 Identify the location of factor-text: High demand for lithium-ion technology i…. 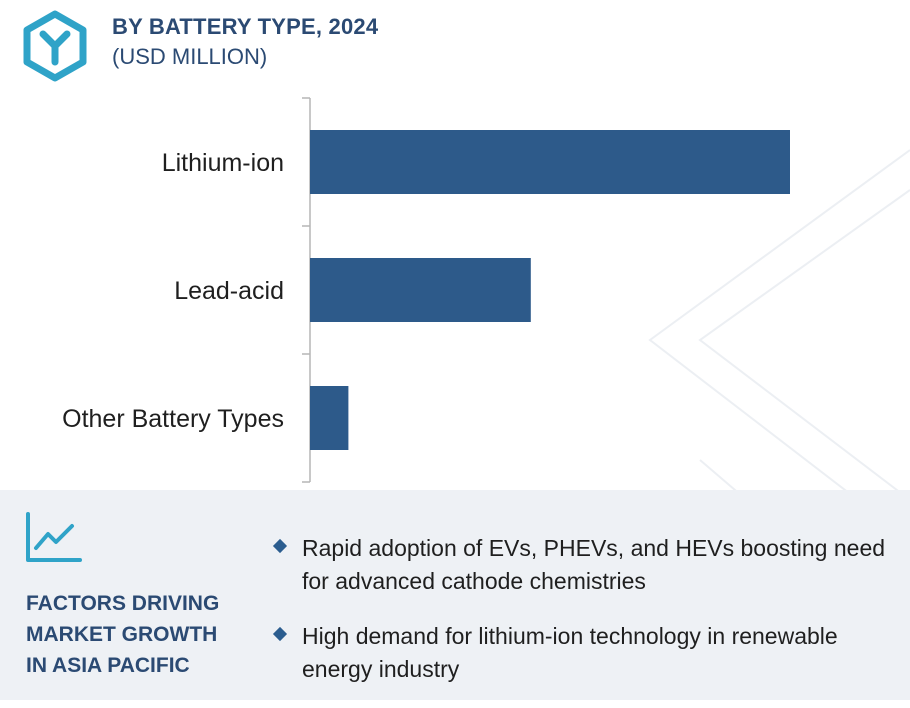
(570, 652).